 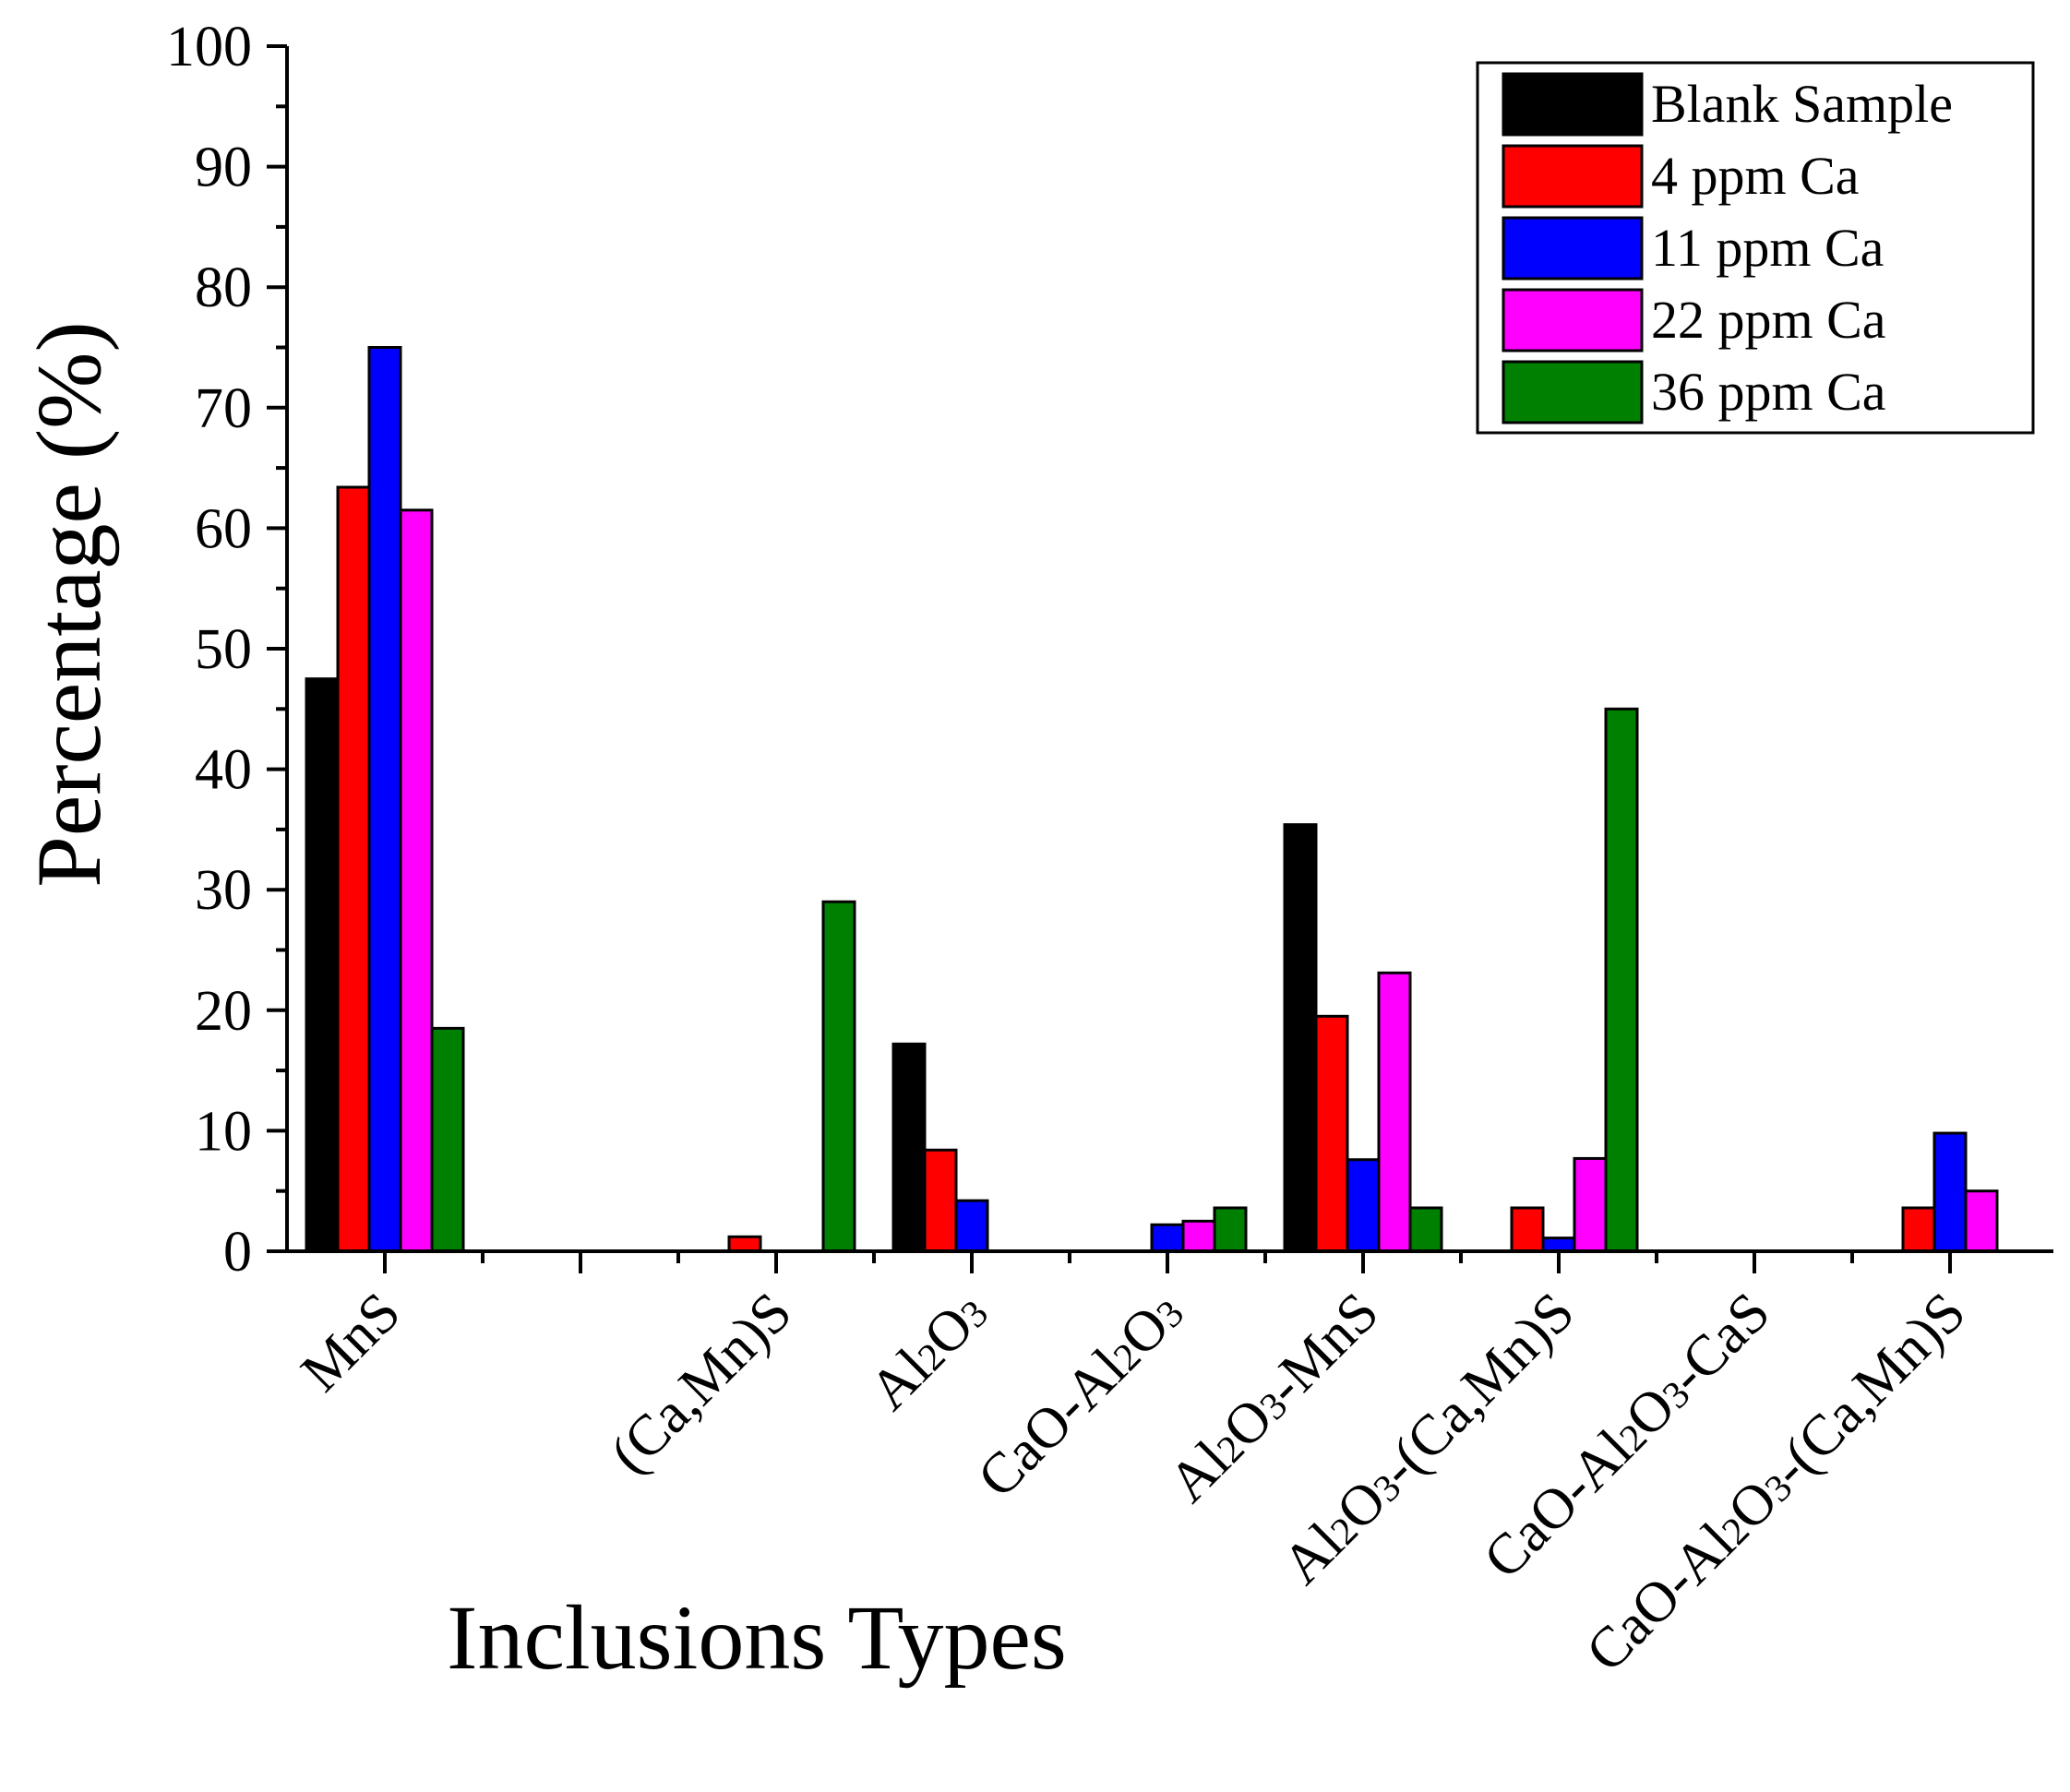 What do you see at coordinates (351, 1342) in the screenshot?
I see `x-tick-label: MnS` at bounding box center [351, 1342].